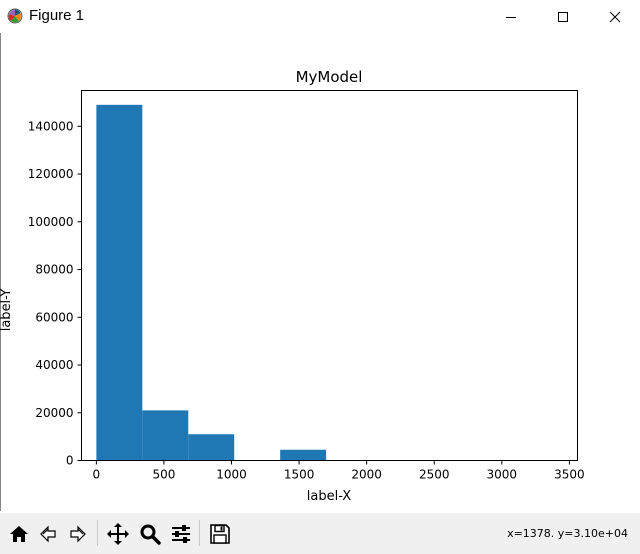 Image resolution: width=640 pixels, height=554 pixels. What do you see at coordinates (320, 16) in the screenshot?
I see `title-bar: Figure 1` at bounding box center [320, 16].